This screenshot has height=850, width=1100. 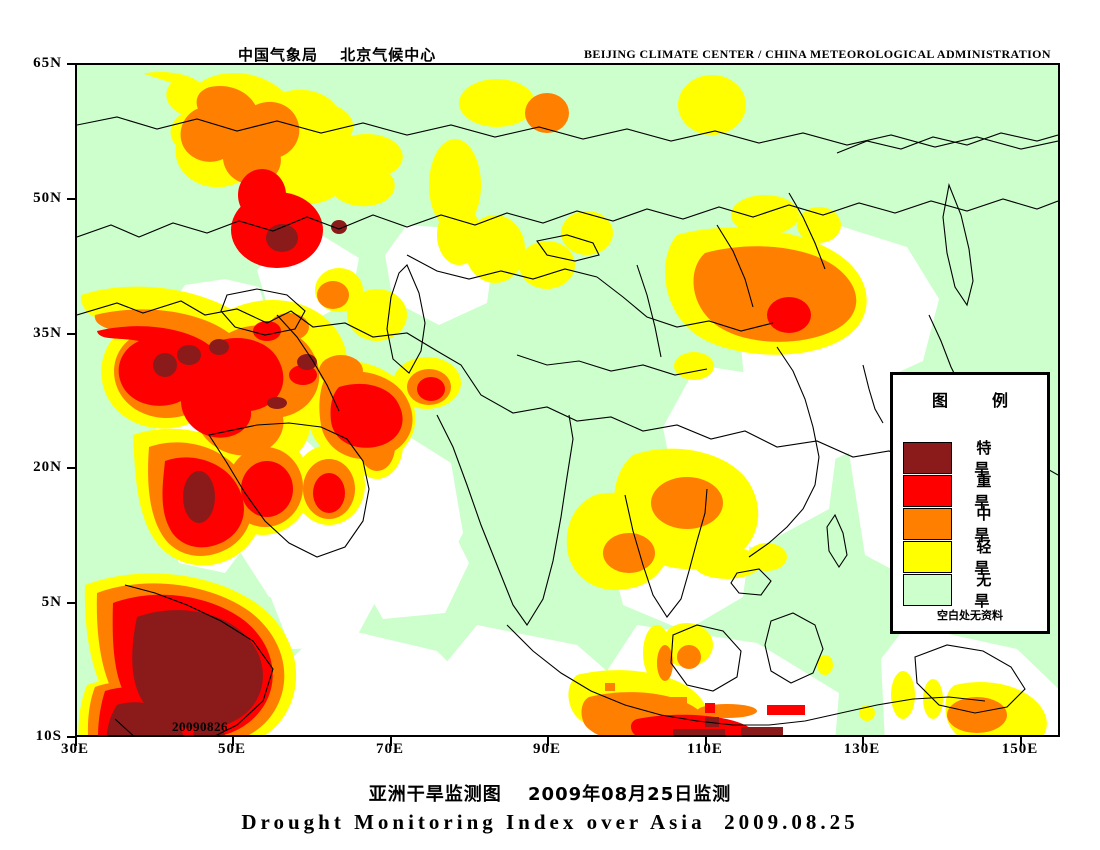 I want to click on y-mark-50n, so click(x=72, y=199).